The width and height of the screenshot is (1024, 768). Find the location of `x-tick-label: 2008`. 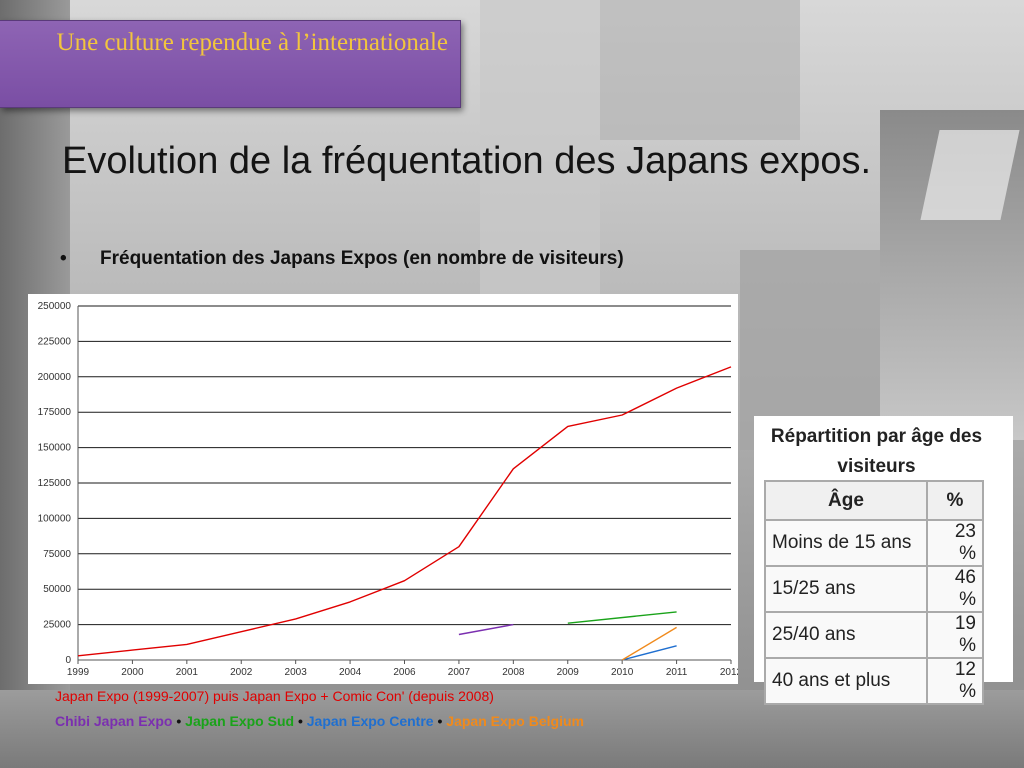

x-tick-label: 2008 is located at coordinates (513, 672).